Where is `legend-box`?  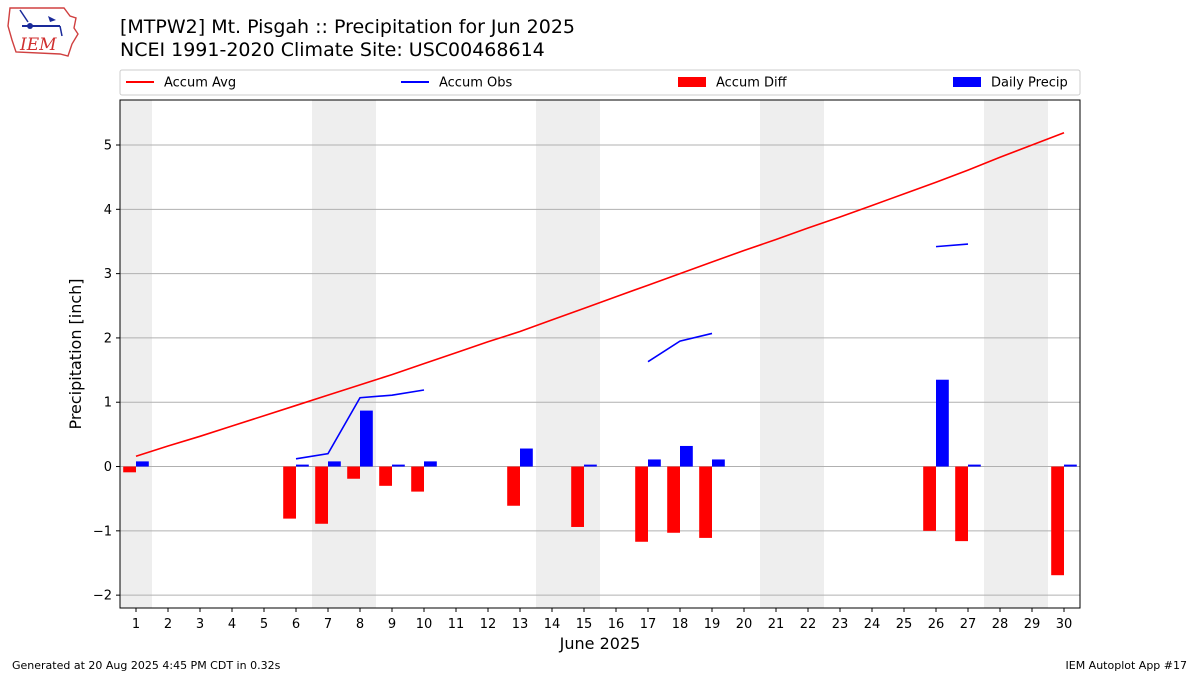
legend-box is located at coordinates (600, 82).